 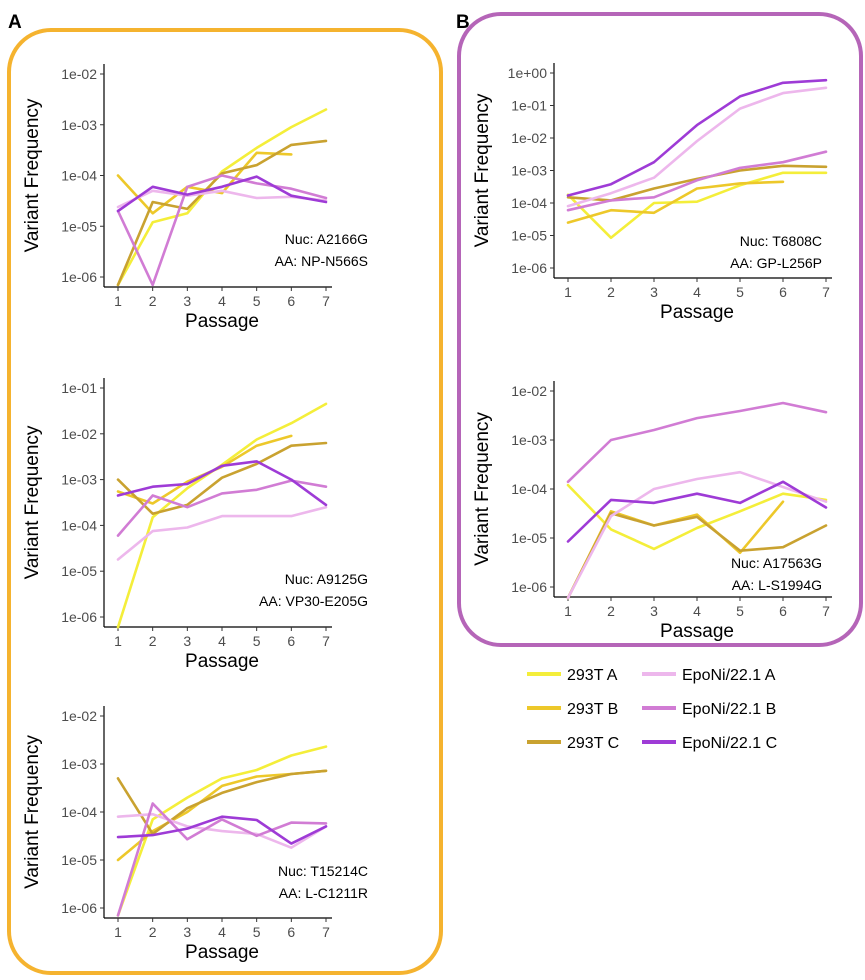 What do you see at coordinates (776, 563) in the screenshot?
I see `annotation-nuc: Nuc: A17563G` at bounding box center [776, 563].